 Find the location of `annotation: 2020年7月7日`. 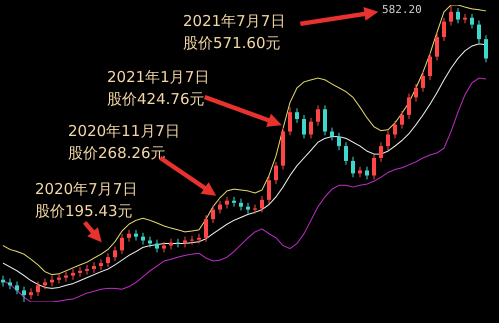

annotation: 2020年7月7日 is located at coordinates (86, 189).